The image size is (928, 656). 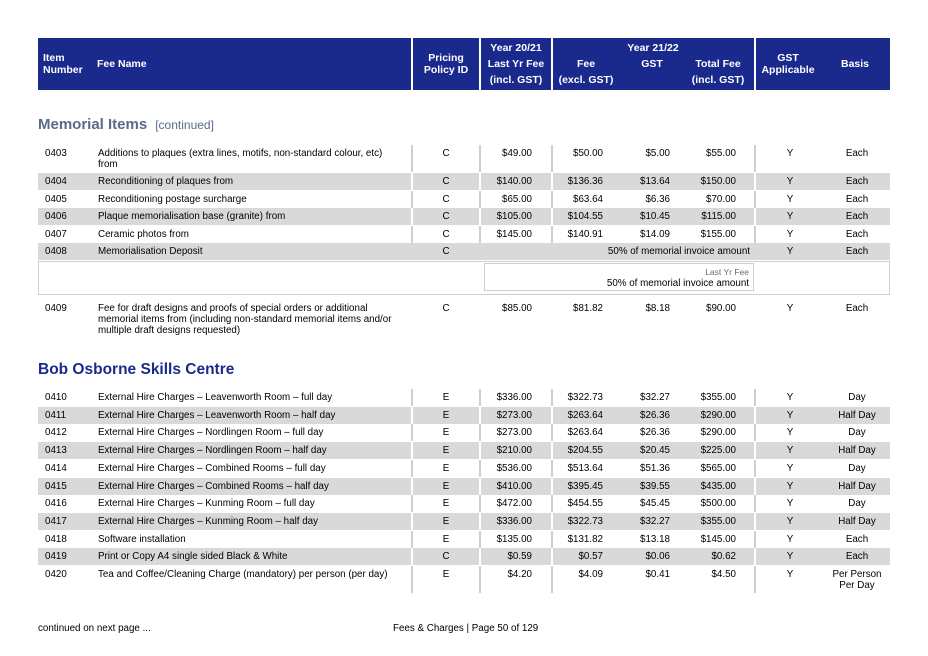 I want to click on row-item-number: 0409, so click(x=56, y=308).